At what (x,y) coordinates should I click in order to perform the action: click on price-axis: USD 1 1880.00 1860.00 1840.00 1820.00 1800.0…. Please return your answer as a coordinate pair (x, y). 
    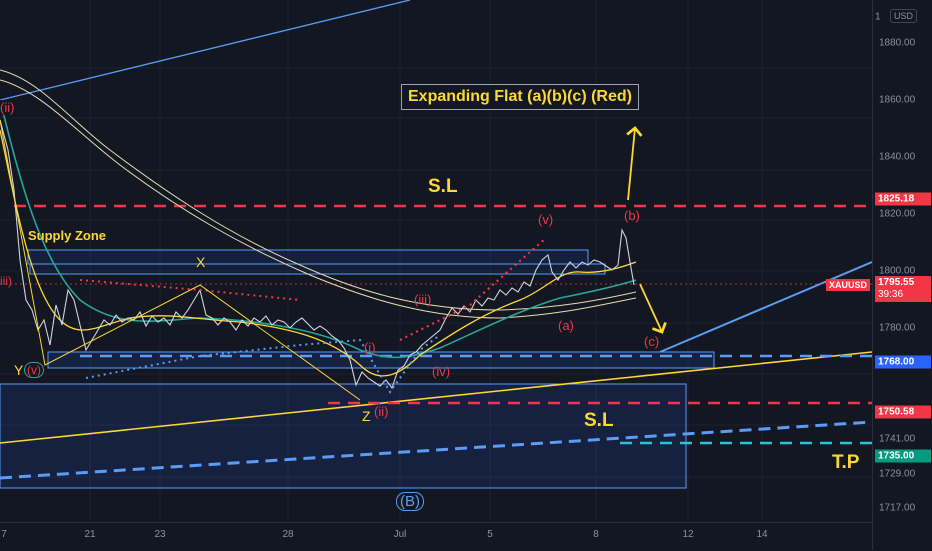
    Looking at the image, I should click on (902, 275).